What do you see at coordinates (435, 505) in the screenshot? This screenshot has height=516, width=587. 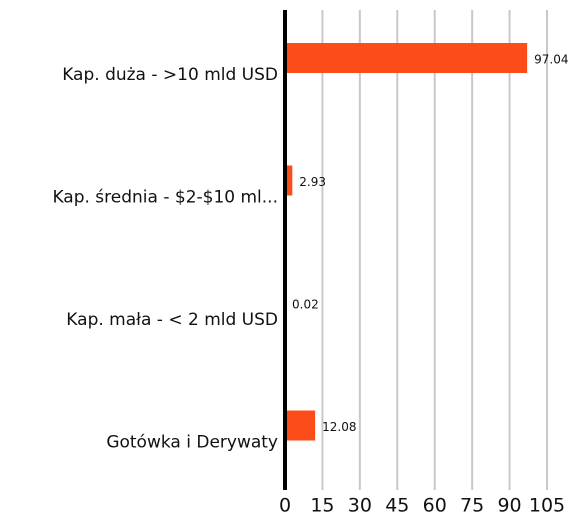 I see `x-tick-label: 60` at bounding box center [435, 505].